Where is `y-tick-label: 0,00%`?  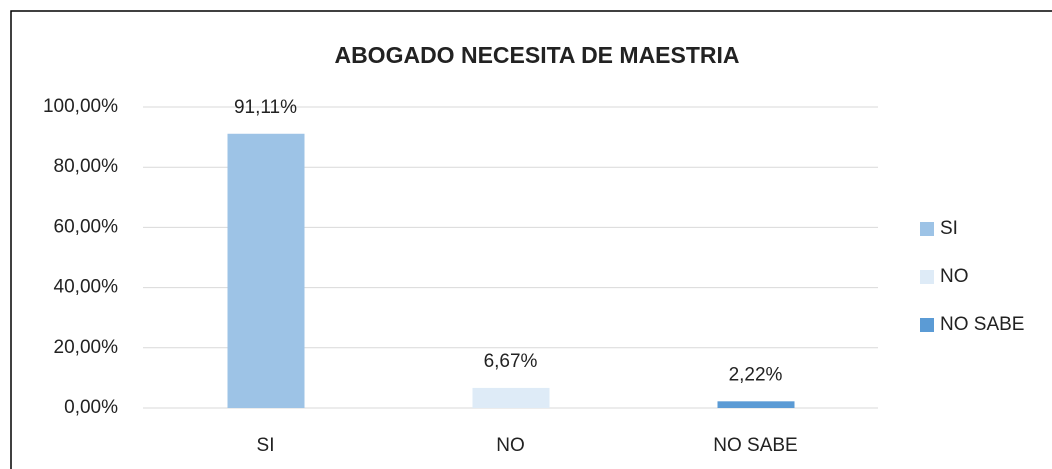 y-tick-label: 0,00% is located at coordinates (91, 407).